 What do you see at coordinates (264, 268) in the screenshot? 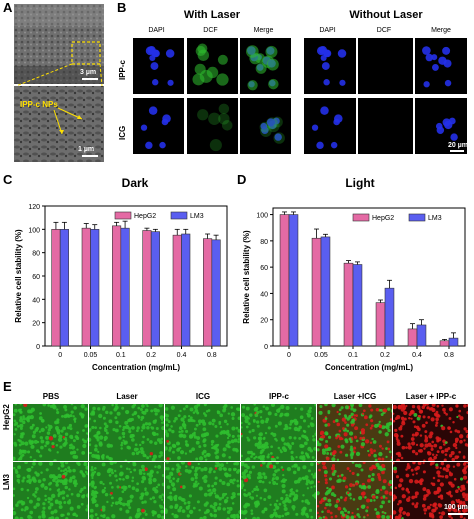
I see `y-tick-label: 60` at bounding box center [264, 268].